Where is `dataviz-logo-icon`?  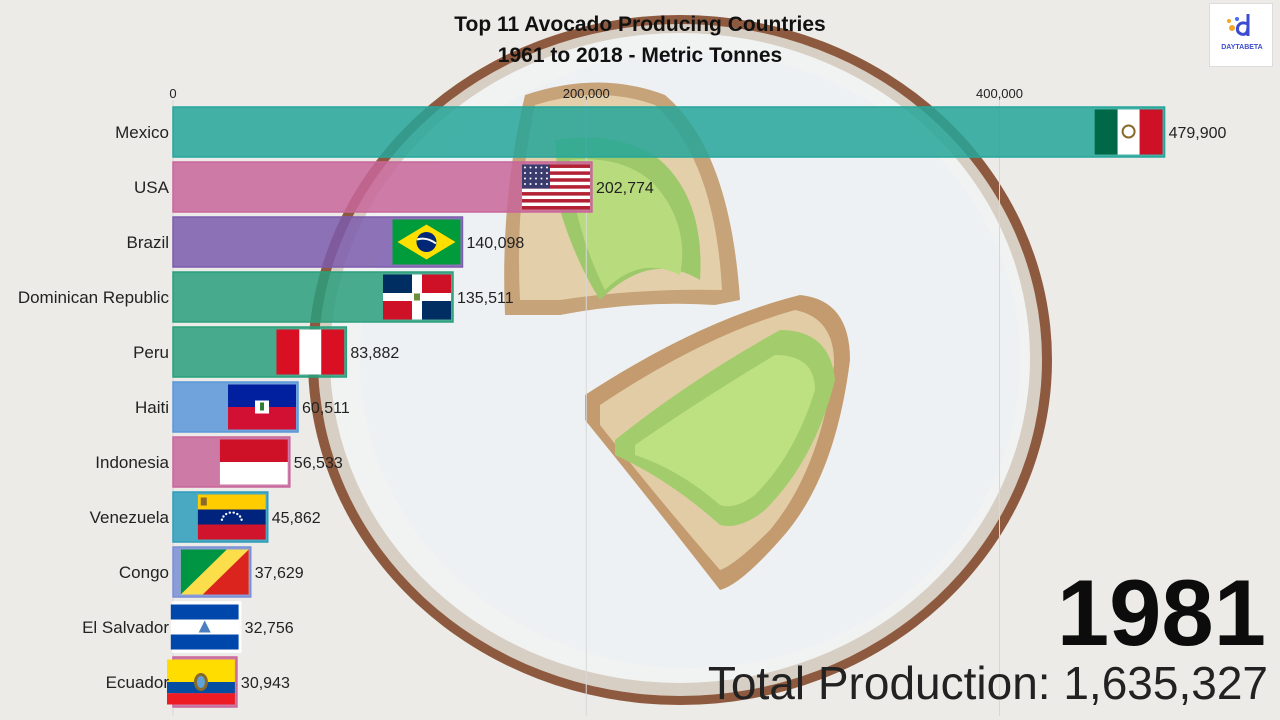 dataviz-logo-icon is located at coordinates (1238, 25).